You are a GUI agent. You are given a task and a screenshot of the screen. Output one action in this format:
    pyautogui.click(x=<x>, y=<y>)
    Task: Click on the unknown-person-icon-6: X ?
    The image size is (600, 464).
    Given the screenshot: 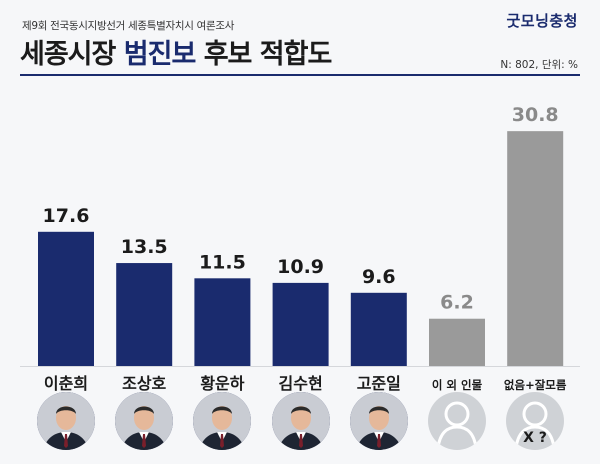 What is the action you would take?
    pyautogui.click(x=535, y=421)
    